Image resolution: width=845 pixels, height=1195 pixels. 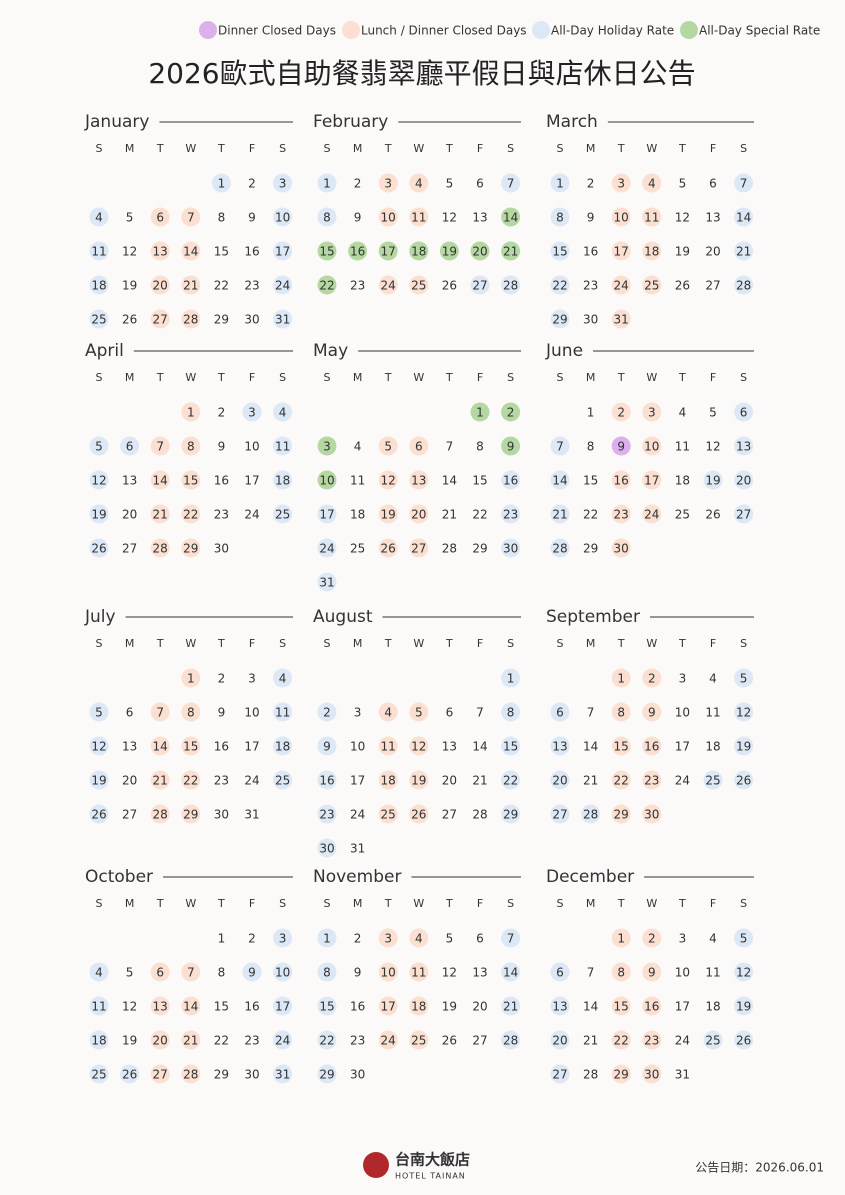 I want to click on announce-date: 公告日期：2026.06.01, so click(x=759, y=1168).